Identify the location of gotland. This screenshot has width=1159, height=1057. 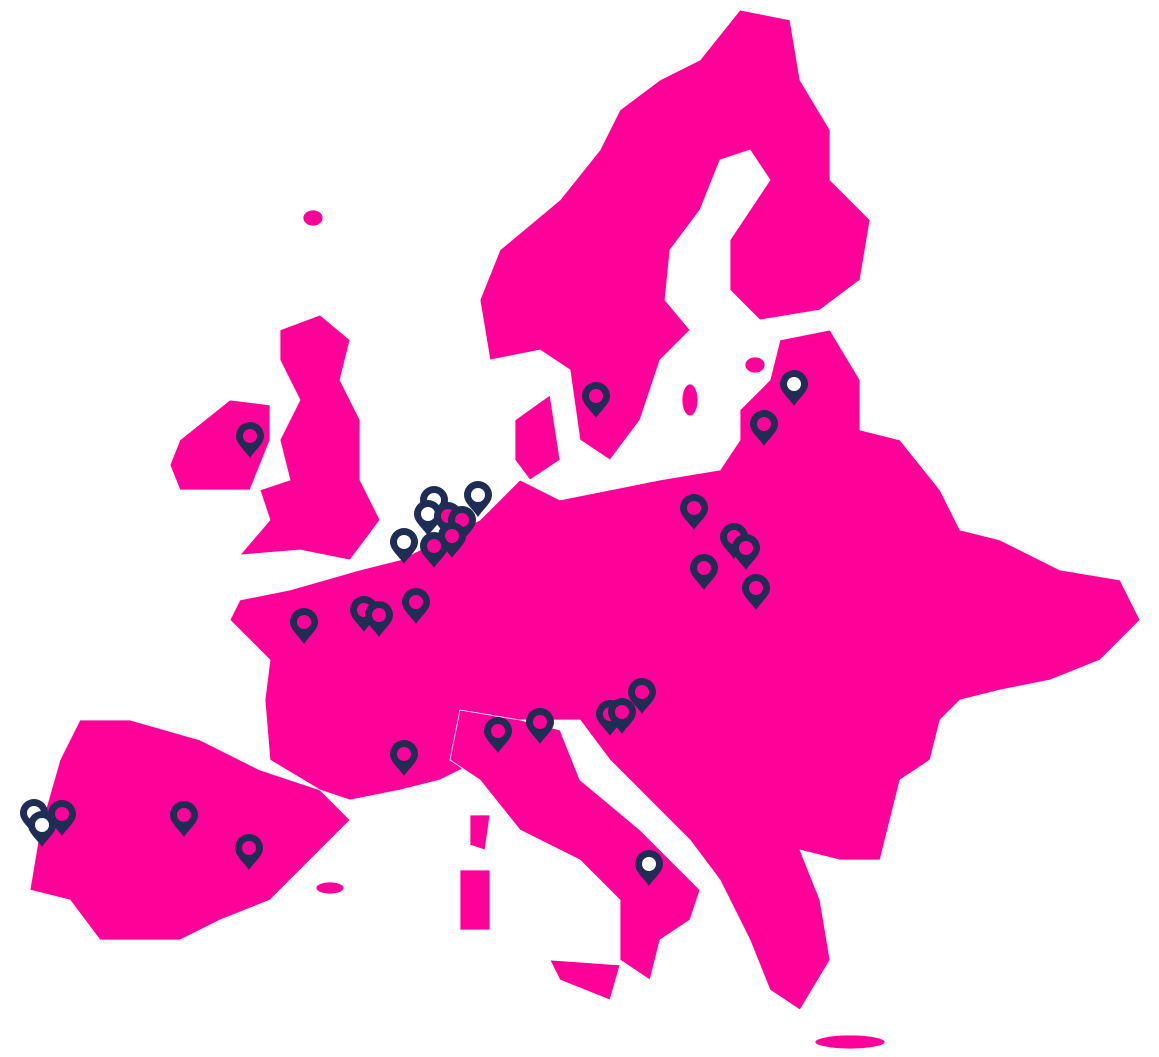
(690, 400).